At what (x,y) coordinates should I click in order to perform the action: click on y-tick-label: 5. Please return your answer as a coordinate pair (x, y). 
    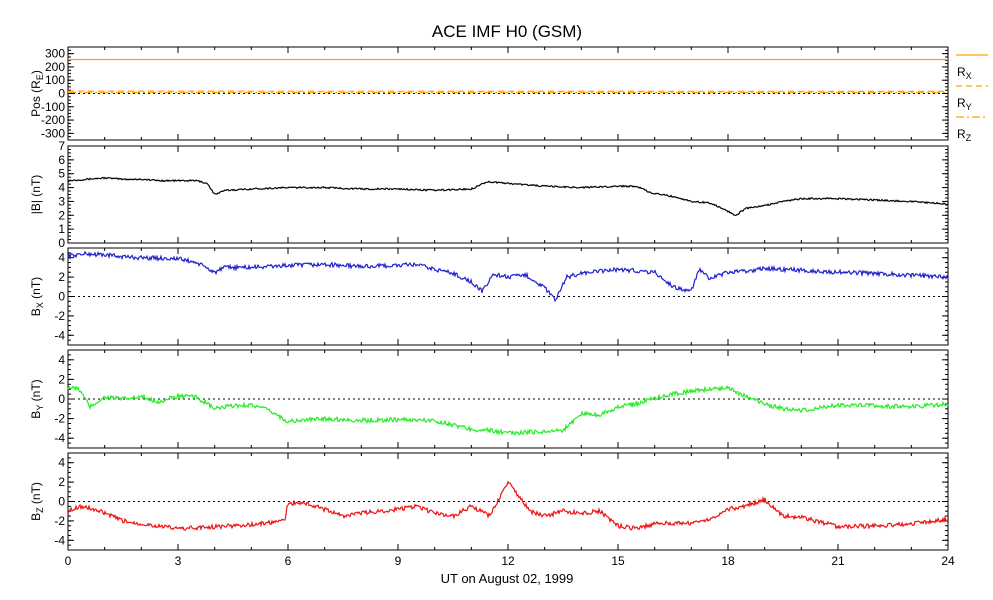
    Looking at the image, I should click on (61, 174).